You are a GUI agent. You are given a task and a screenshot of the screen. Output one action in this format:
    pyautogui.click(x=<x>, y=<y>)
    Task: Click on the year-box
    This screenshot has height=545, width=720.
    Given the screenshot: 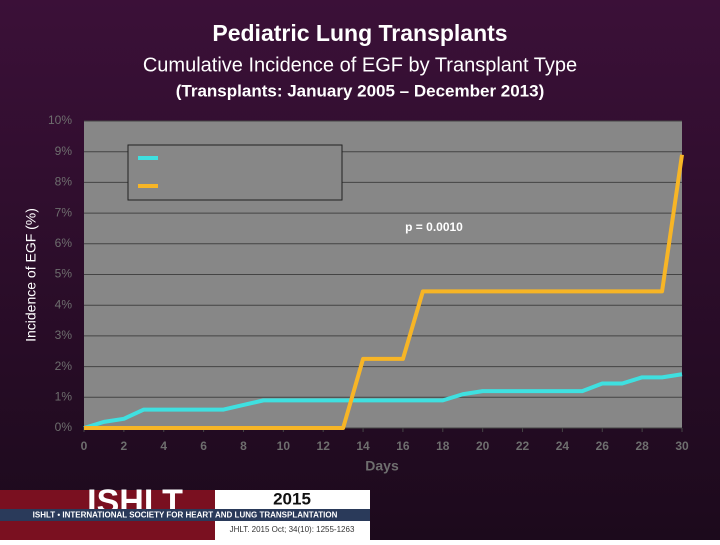 What is the action you would take?
    pyautogui.click(x=292, y=499)
    